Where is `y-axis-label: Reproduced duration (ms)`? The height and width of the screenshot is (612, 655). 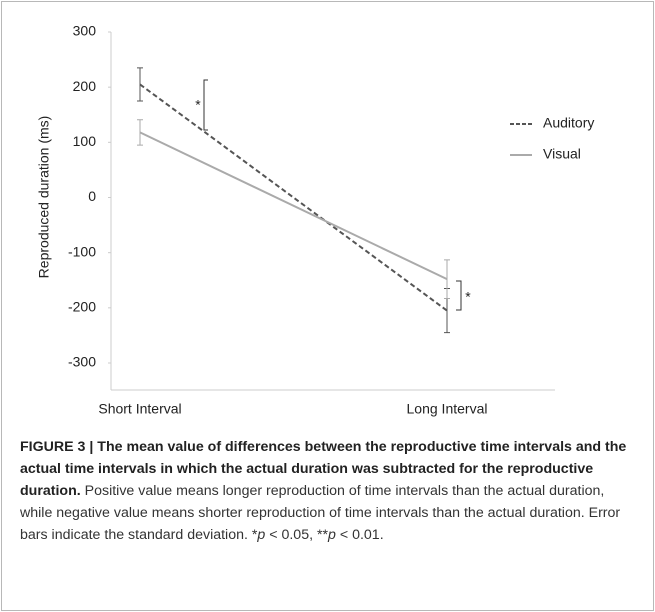 y-axis-label: Reproduced duration (ms) is located at coordinates (44, 197).